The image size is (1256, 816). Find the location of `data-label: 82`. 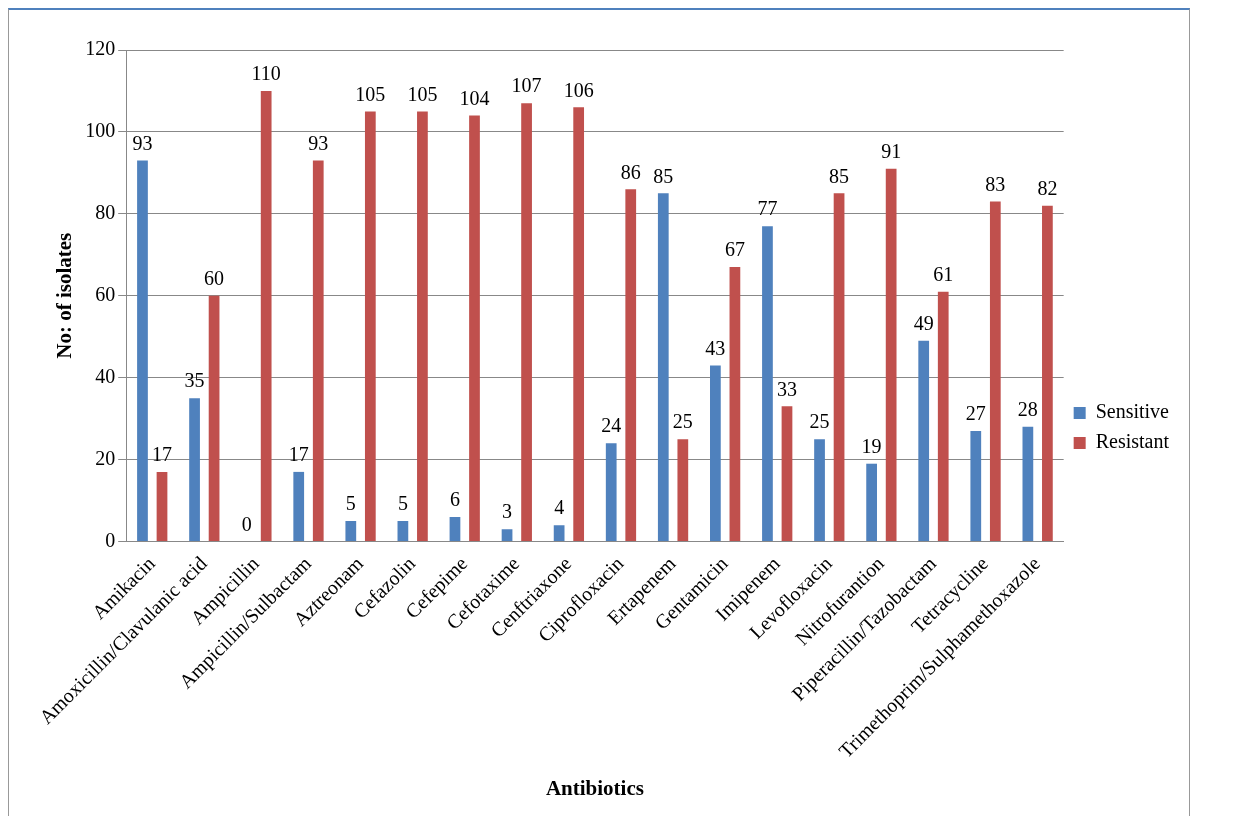

data-label: 82 is located at coordinates (1047, 187).